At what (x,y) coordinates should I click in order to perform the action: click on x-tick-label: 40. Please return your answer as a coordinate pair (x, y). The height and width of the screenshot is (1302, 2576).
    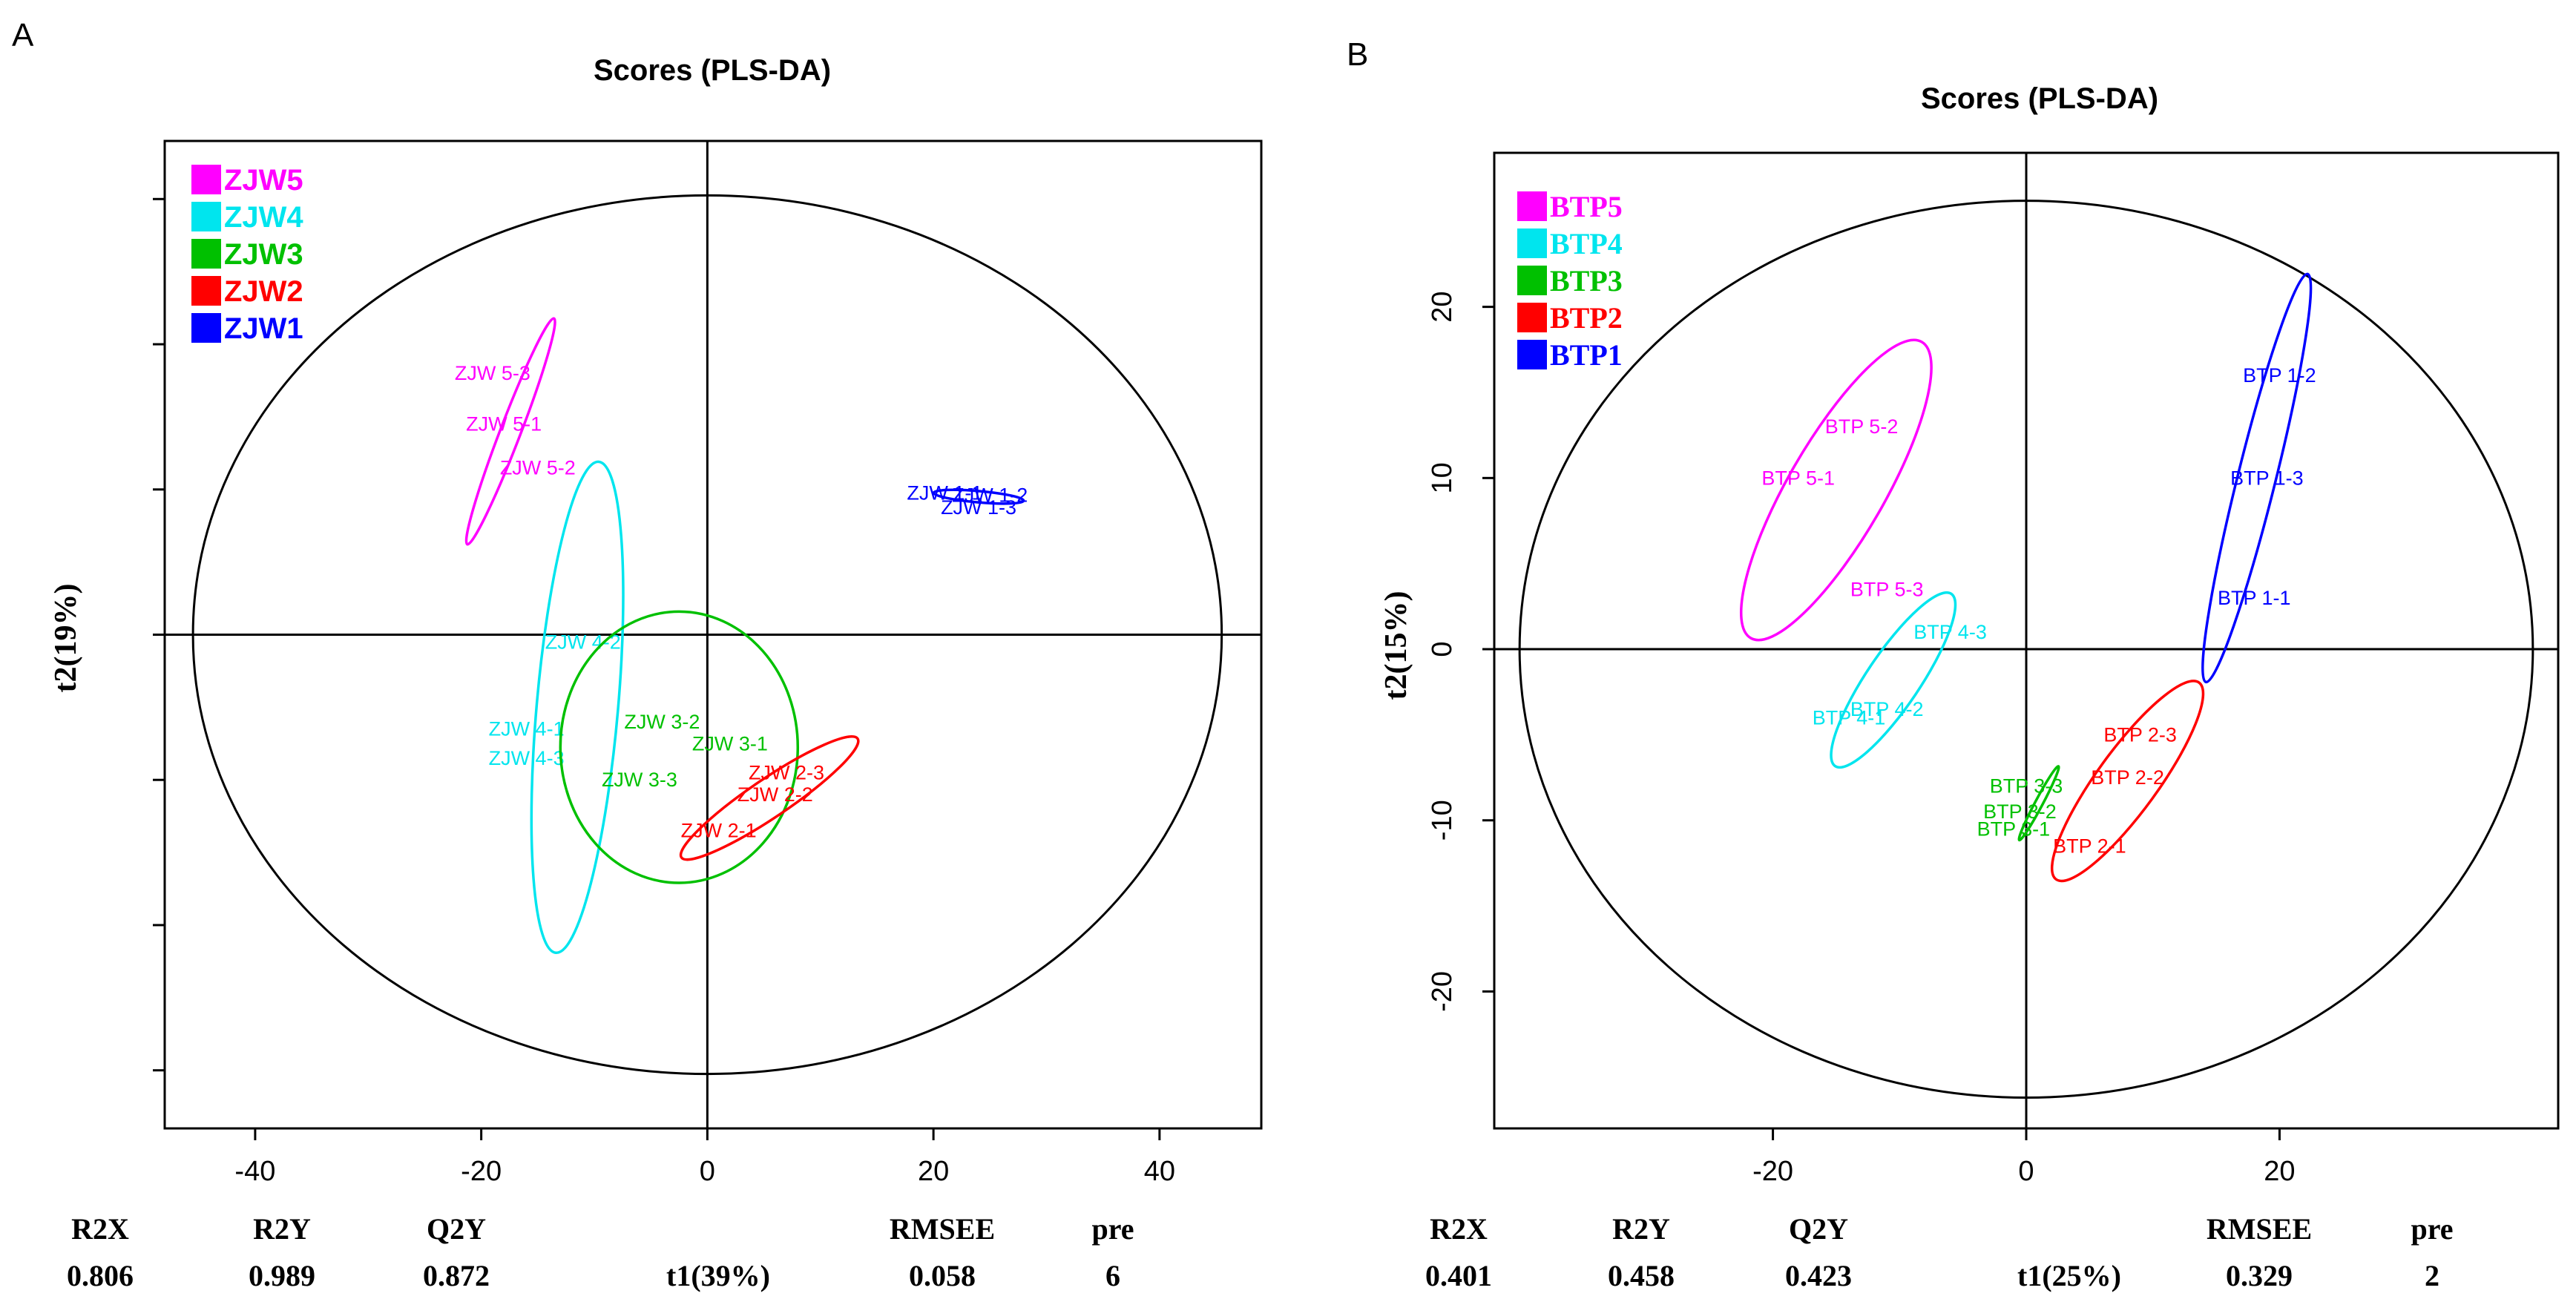
    Looking at the image, I should click on (1159, 1171).